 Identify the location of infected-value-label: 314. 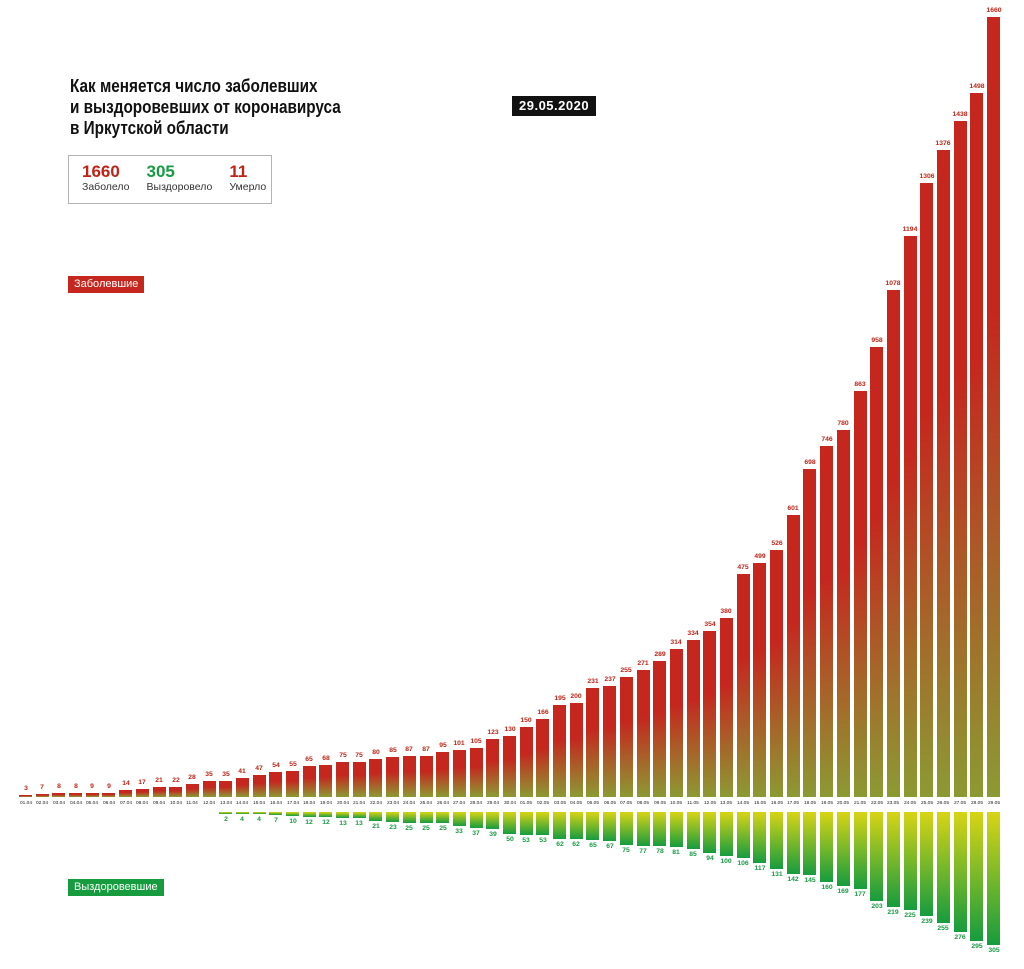
(676, 642).